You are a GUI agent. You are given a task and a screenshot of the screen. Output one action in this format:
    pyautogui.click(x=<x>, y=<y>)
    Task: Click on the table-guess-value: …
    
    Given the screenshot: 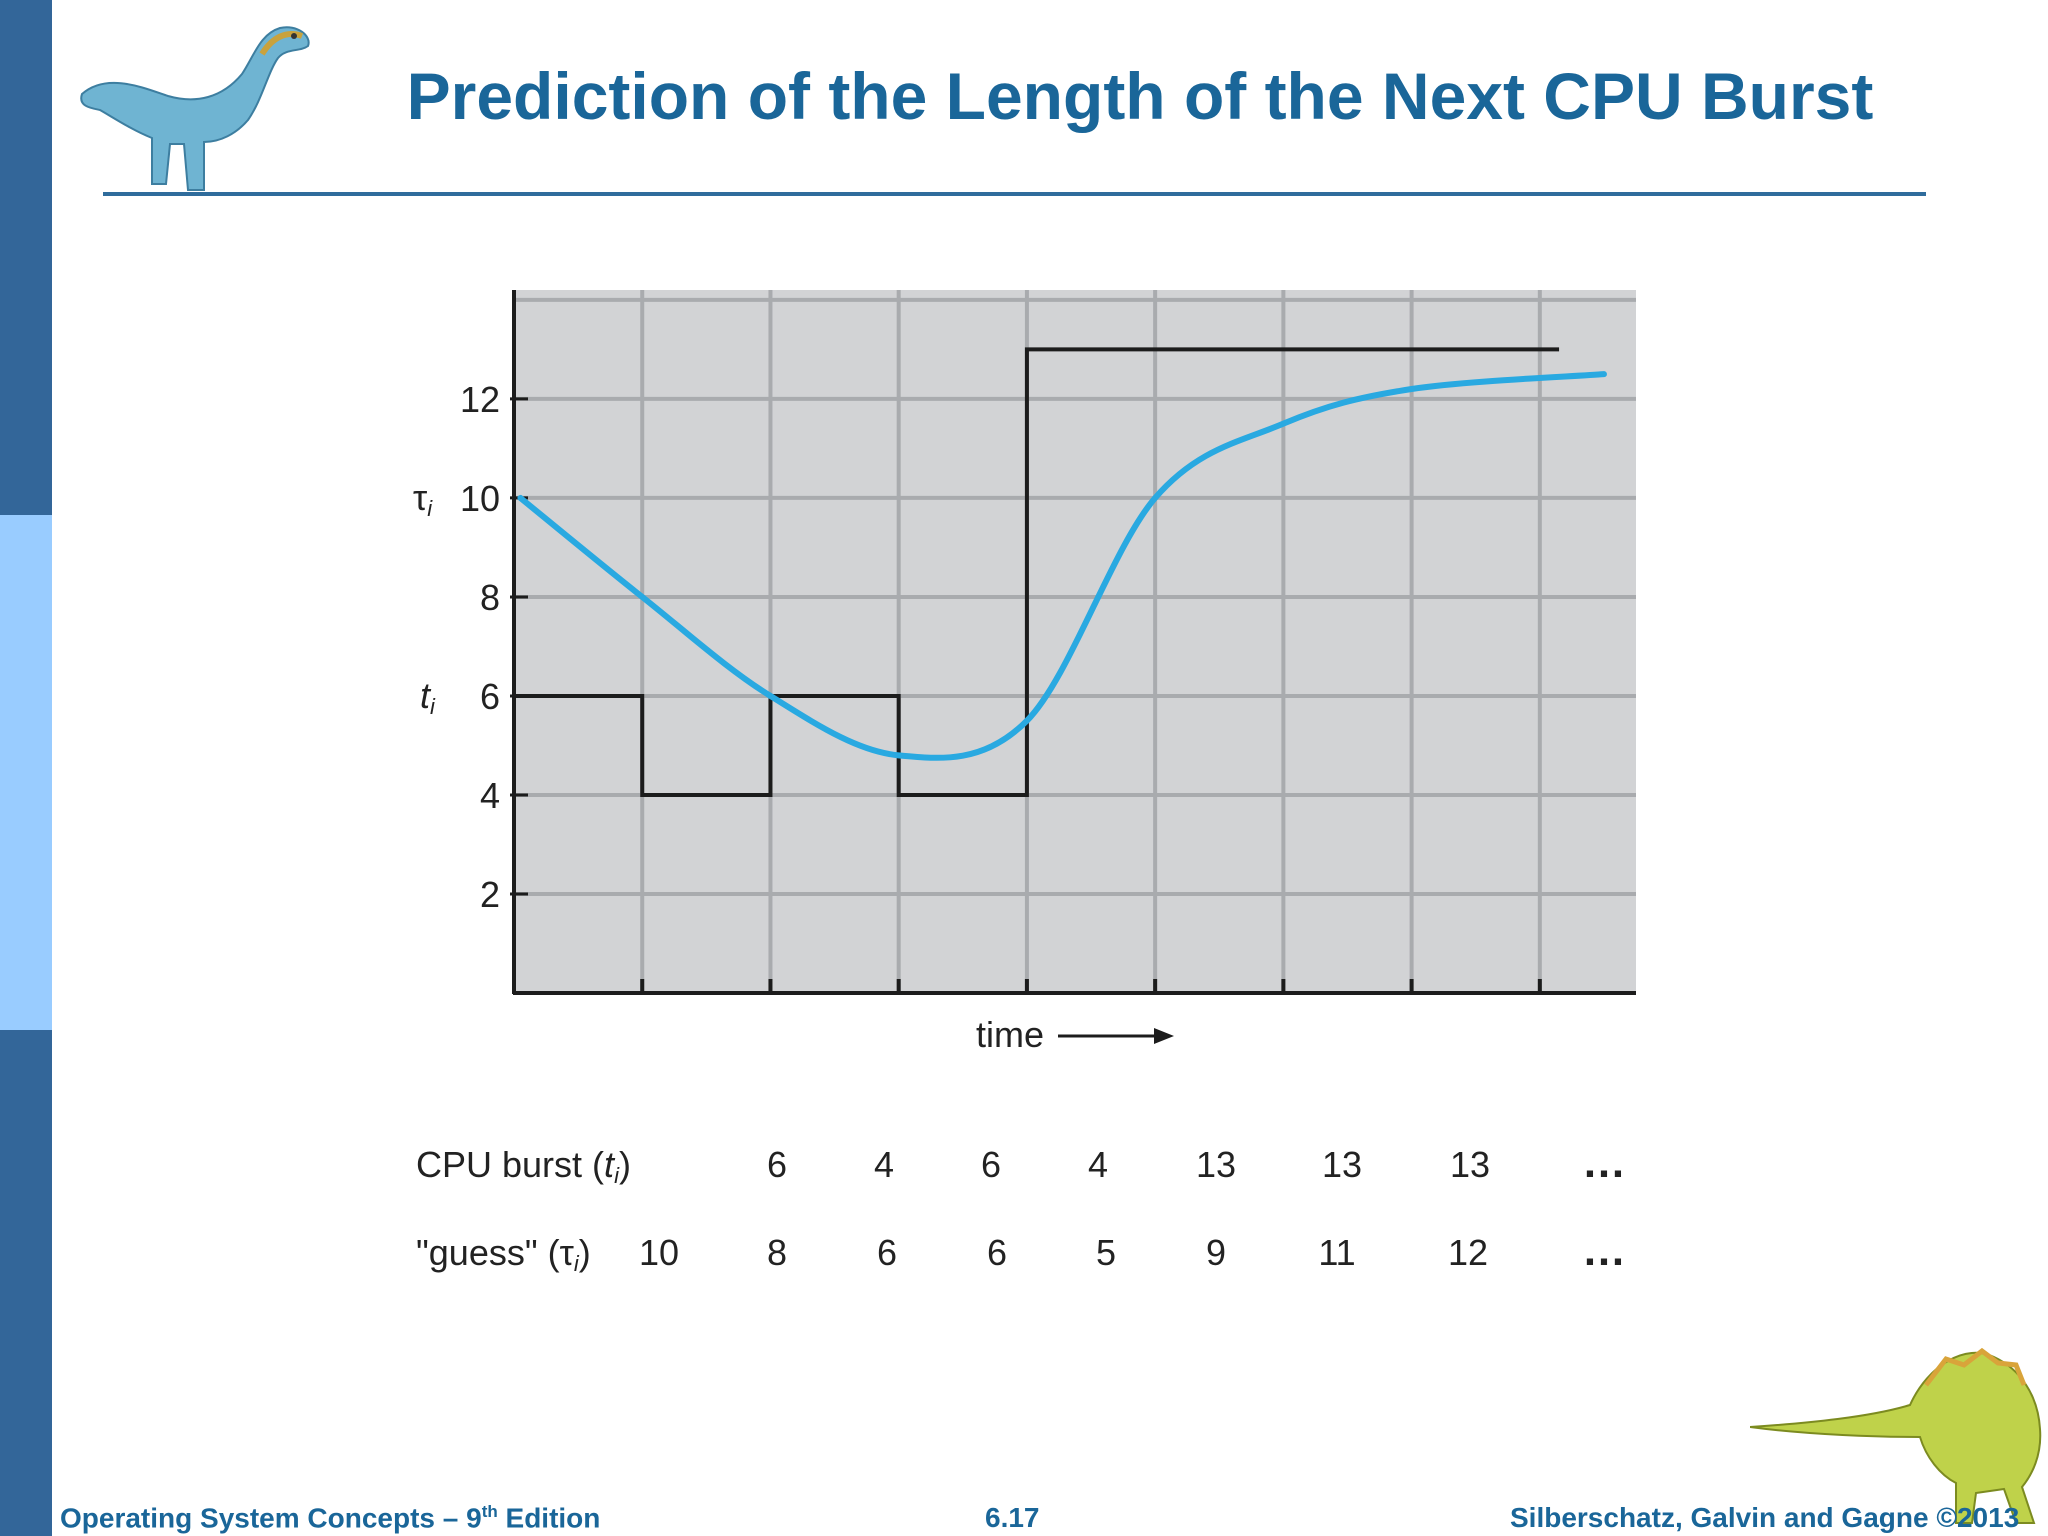 What is the action you would take?
    pyautogui.click(x=1604, y=1250)
    